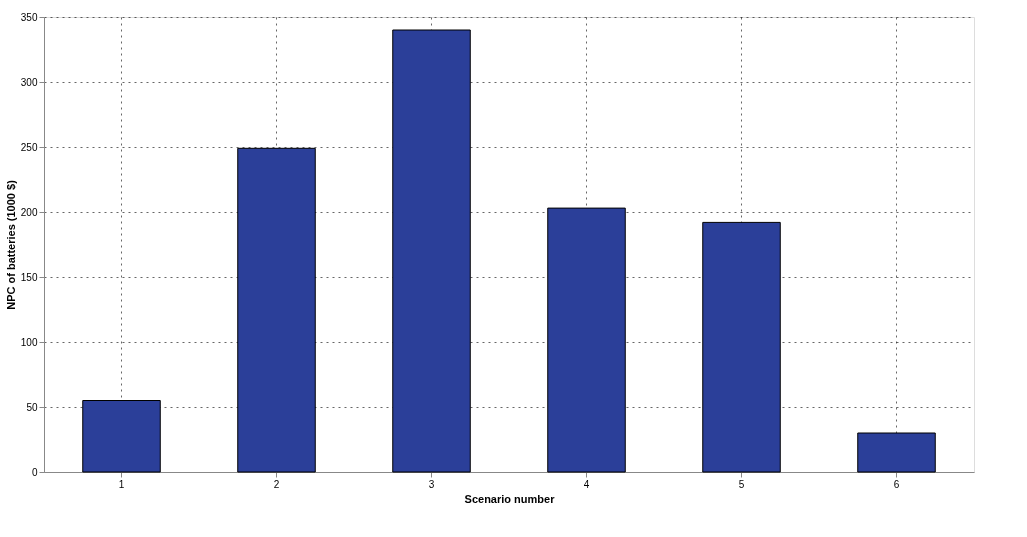 The height and width of the screenshot is (537, 1027). What do you see at coordinates (276, 484) in the screenshot?
I see `x-tick-label: 2` at bounding box center [276, 484].